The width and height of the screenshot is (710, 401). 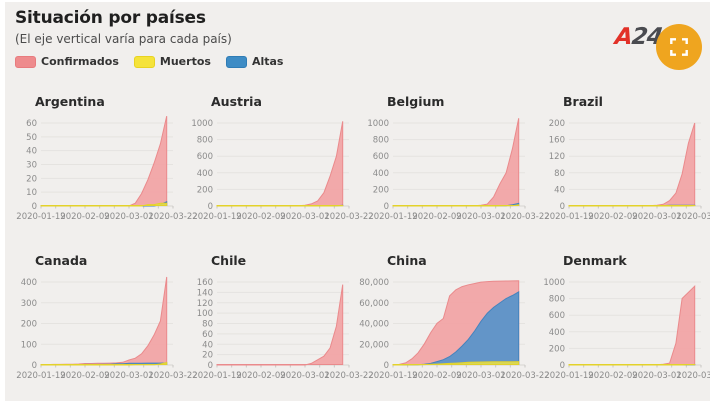 I want to click on svg-text: 140, so click(x=205, y=293).